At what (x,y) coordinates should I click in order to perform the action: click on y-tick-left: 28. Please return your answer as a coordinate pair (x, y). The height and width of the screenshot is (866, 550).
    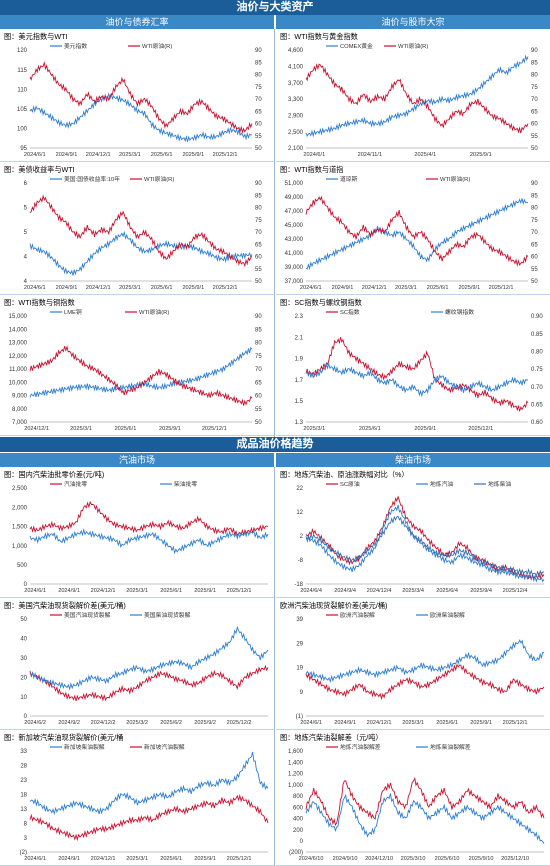
    Looking at the image, I should click on (23, 767).